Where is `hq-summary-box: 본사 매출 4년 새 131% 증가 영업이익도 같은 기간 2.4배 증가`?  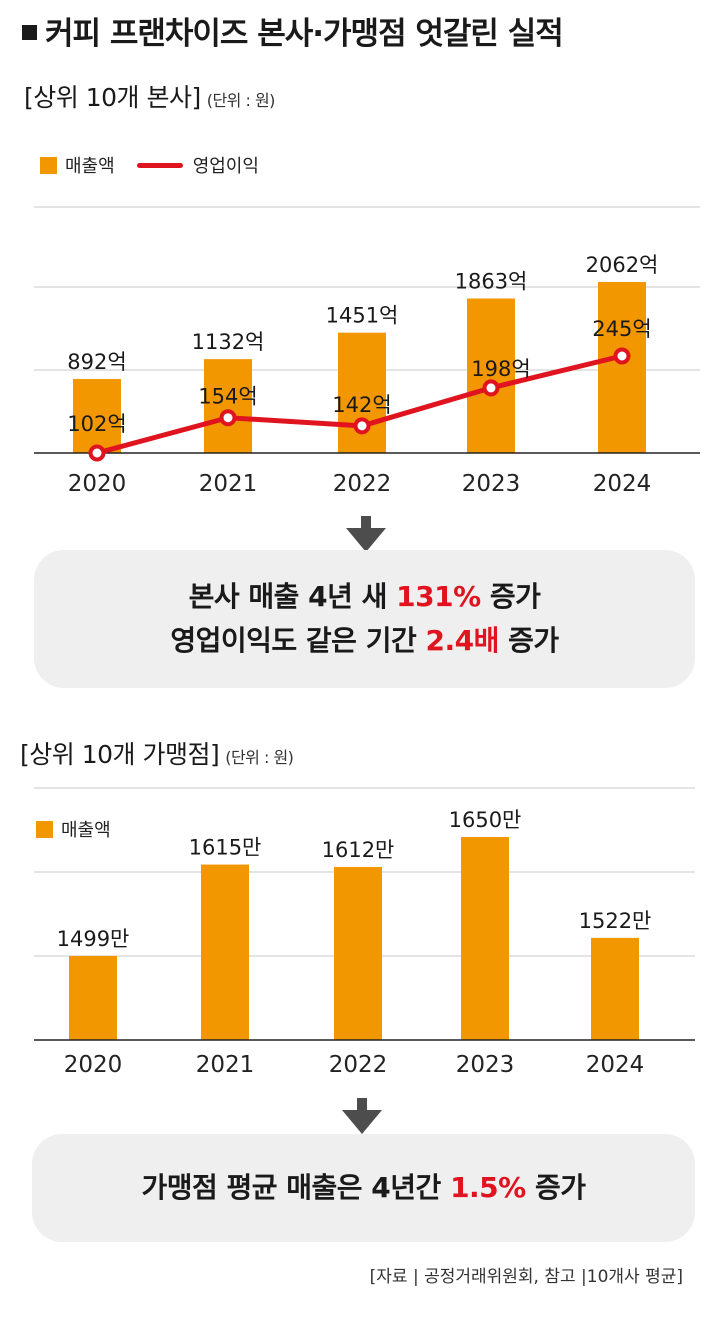 hq-summary-box: 본사 매출 4년 새 131% 증가 영업이익도 같은 기간 2.4배 증가 is located at coordinates (364, 619).